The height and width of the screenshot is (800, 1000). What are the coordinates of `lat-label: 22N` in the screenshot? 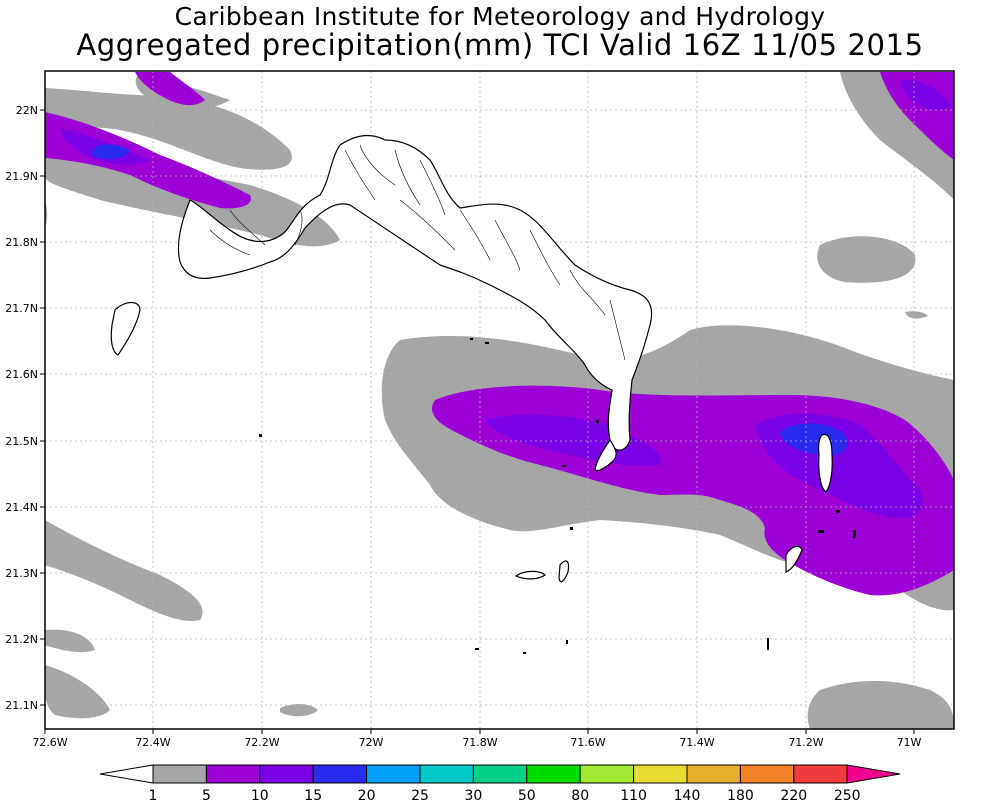 It's located at (27, 110).